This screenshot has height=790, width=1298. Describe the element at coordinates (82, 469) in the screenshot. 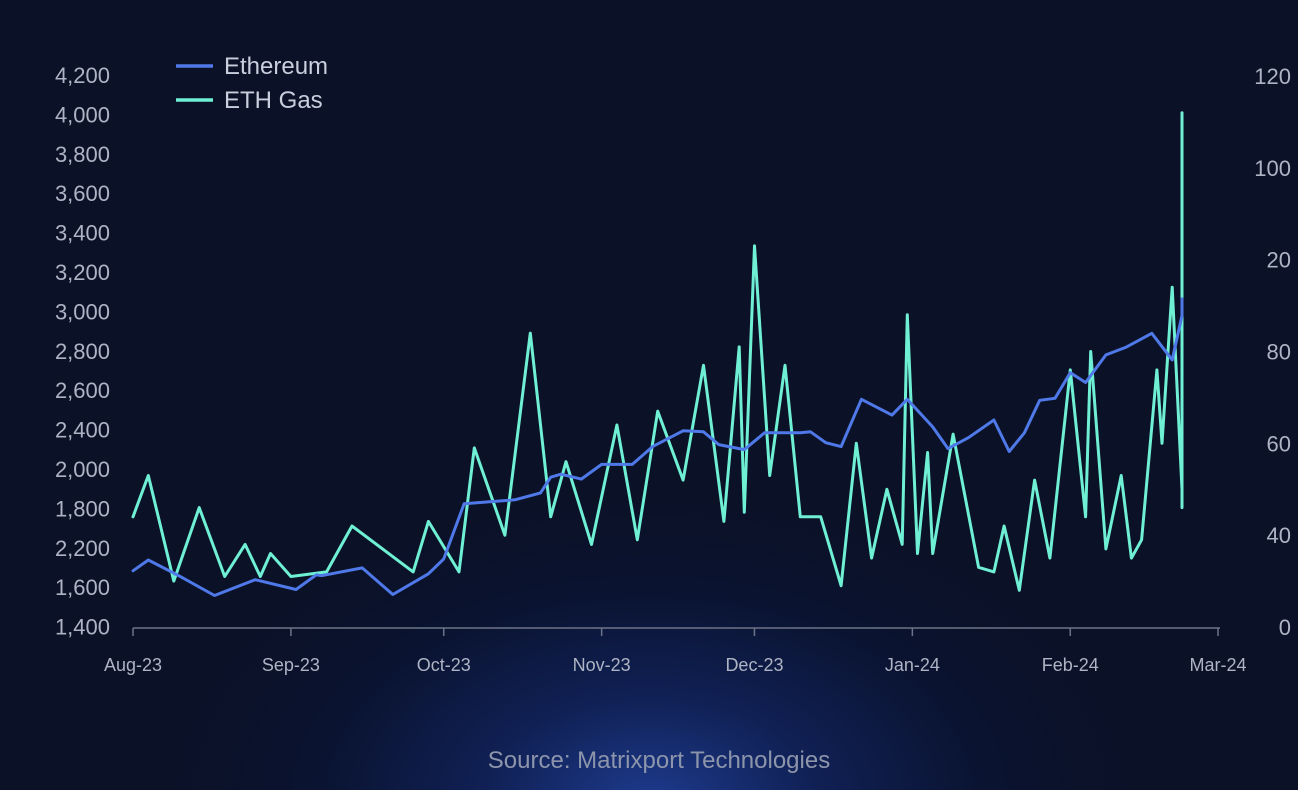

I see `y-left-tick-label: 2,000` at that location.